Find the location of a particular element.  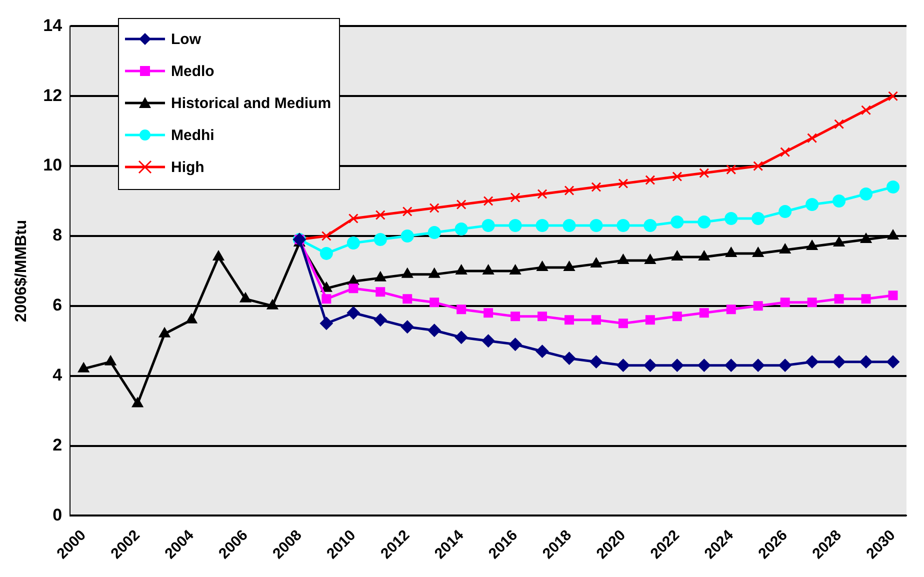

y-tick-label: 14 is located at coordinates (53, 25).